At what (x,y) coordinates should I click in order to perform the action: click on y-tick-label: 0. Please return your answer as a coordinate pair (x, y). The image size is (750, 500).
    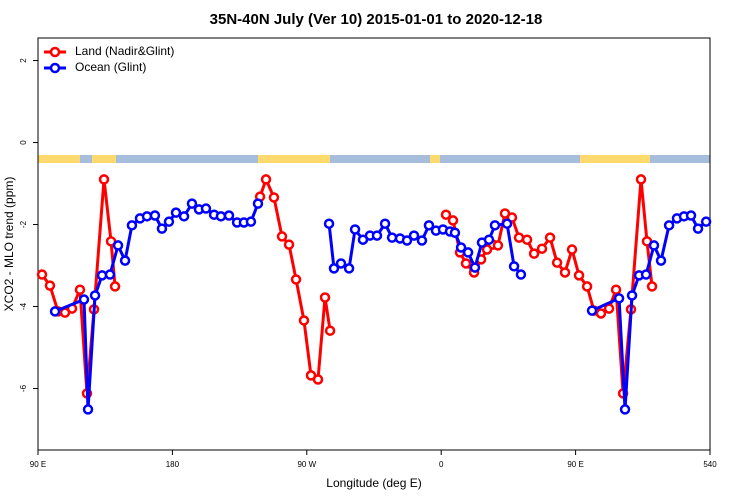
    Looking at the image, I should click on (23, 142).